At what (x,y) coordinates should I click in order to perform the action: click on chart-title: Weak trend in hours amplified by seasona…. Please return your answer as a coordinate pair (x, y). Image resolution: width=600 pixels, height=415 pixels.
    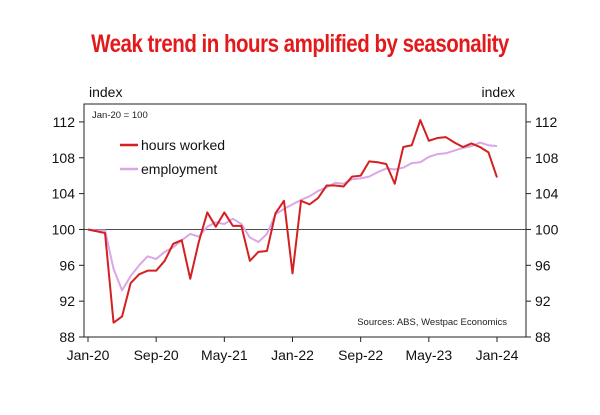
    Looking at the image, I should click on (300, 44).